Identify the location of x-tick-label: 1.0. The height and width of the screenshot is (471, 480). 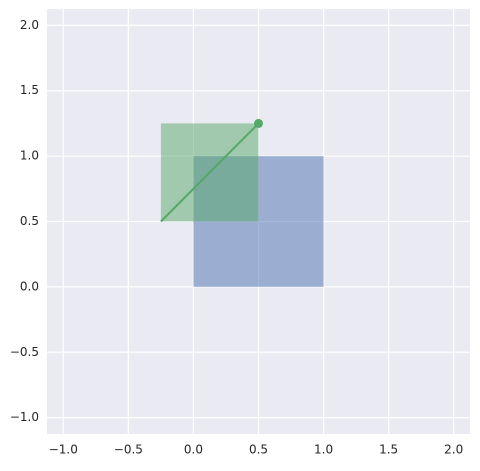
(323, 450).